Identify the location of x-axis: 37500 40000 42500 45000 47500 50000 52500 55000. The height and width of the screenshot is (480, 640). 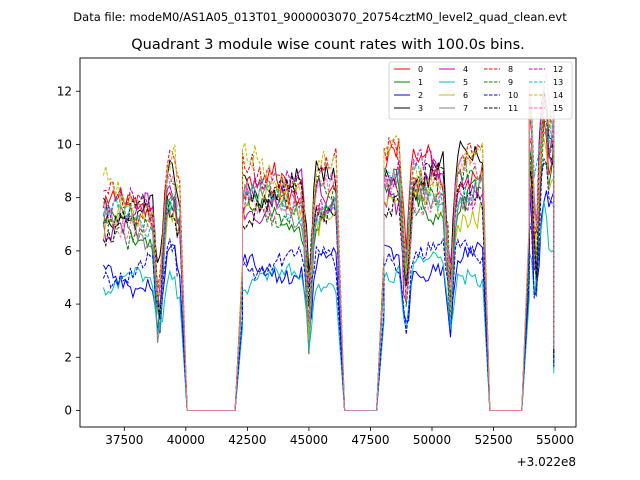
(339, 437).